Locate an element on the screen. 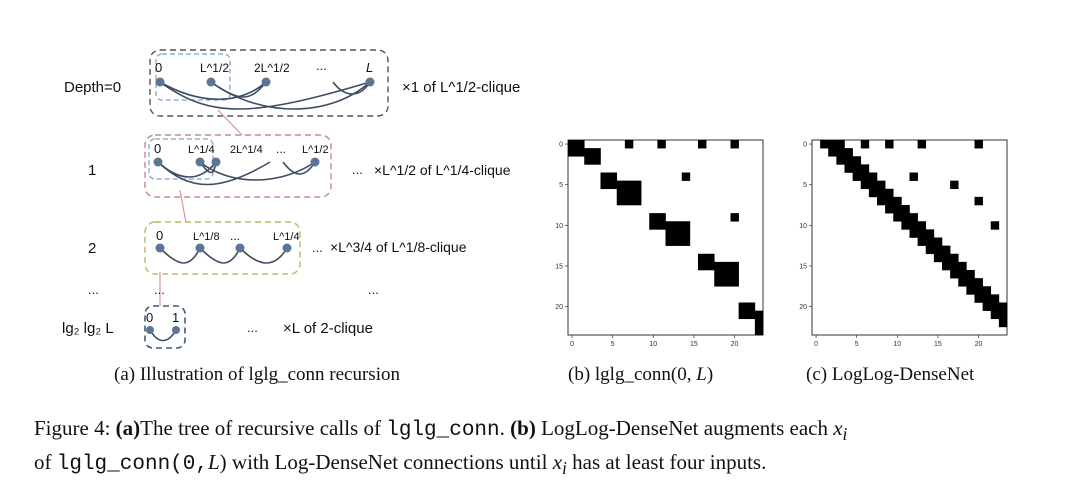  matrix-c-y-tick-label: 15 is located at coordinates (803, 266).